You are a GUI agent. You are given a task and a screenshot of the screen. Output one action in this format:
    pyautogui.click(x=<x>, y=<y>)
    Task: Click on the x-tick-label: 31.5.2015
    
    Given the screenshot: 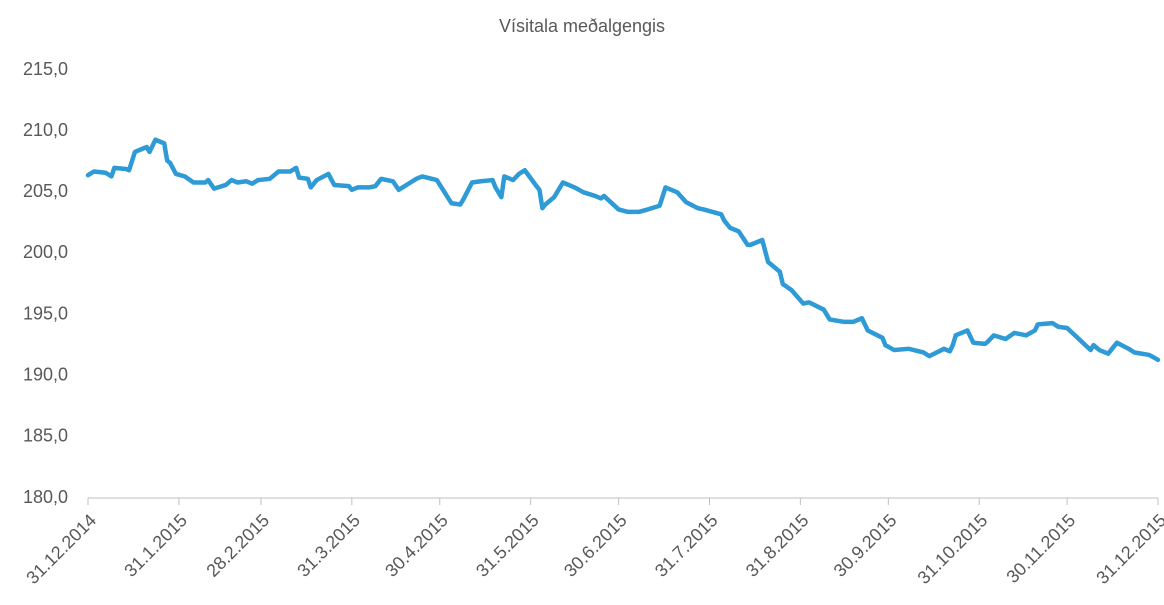 What is the action you would take?
    pyautogui.click(x=507, y=545)
    